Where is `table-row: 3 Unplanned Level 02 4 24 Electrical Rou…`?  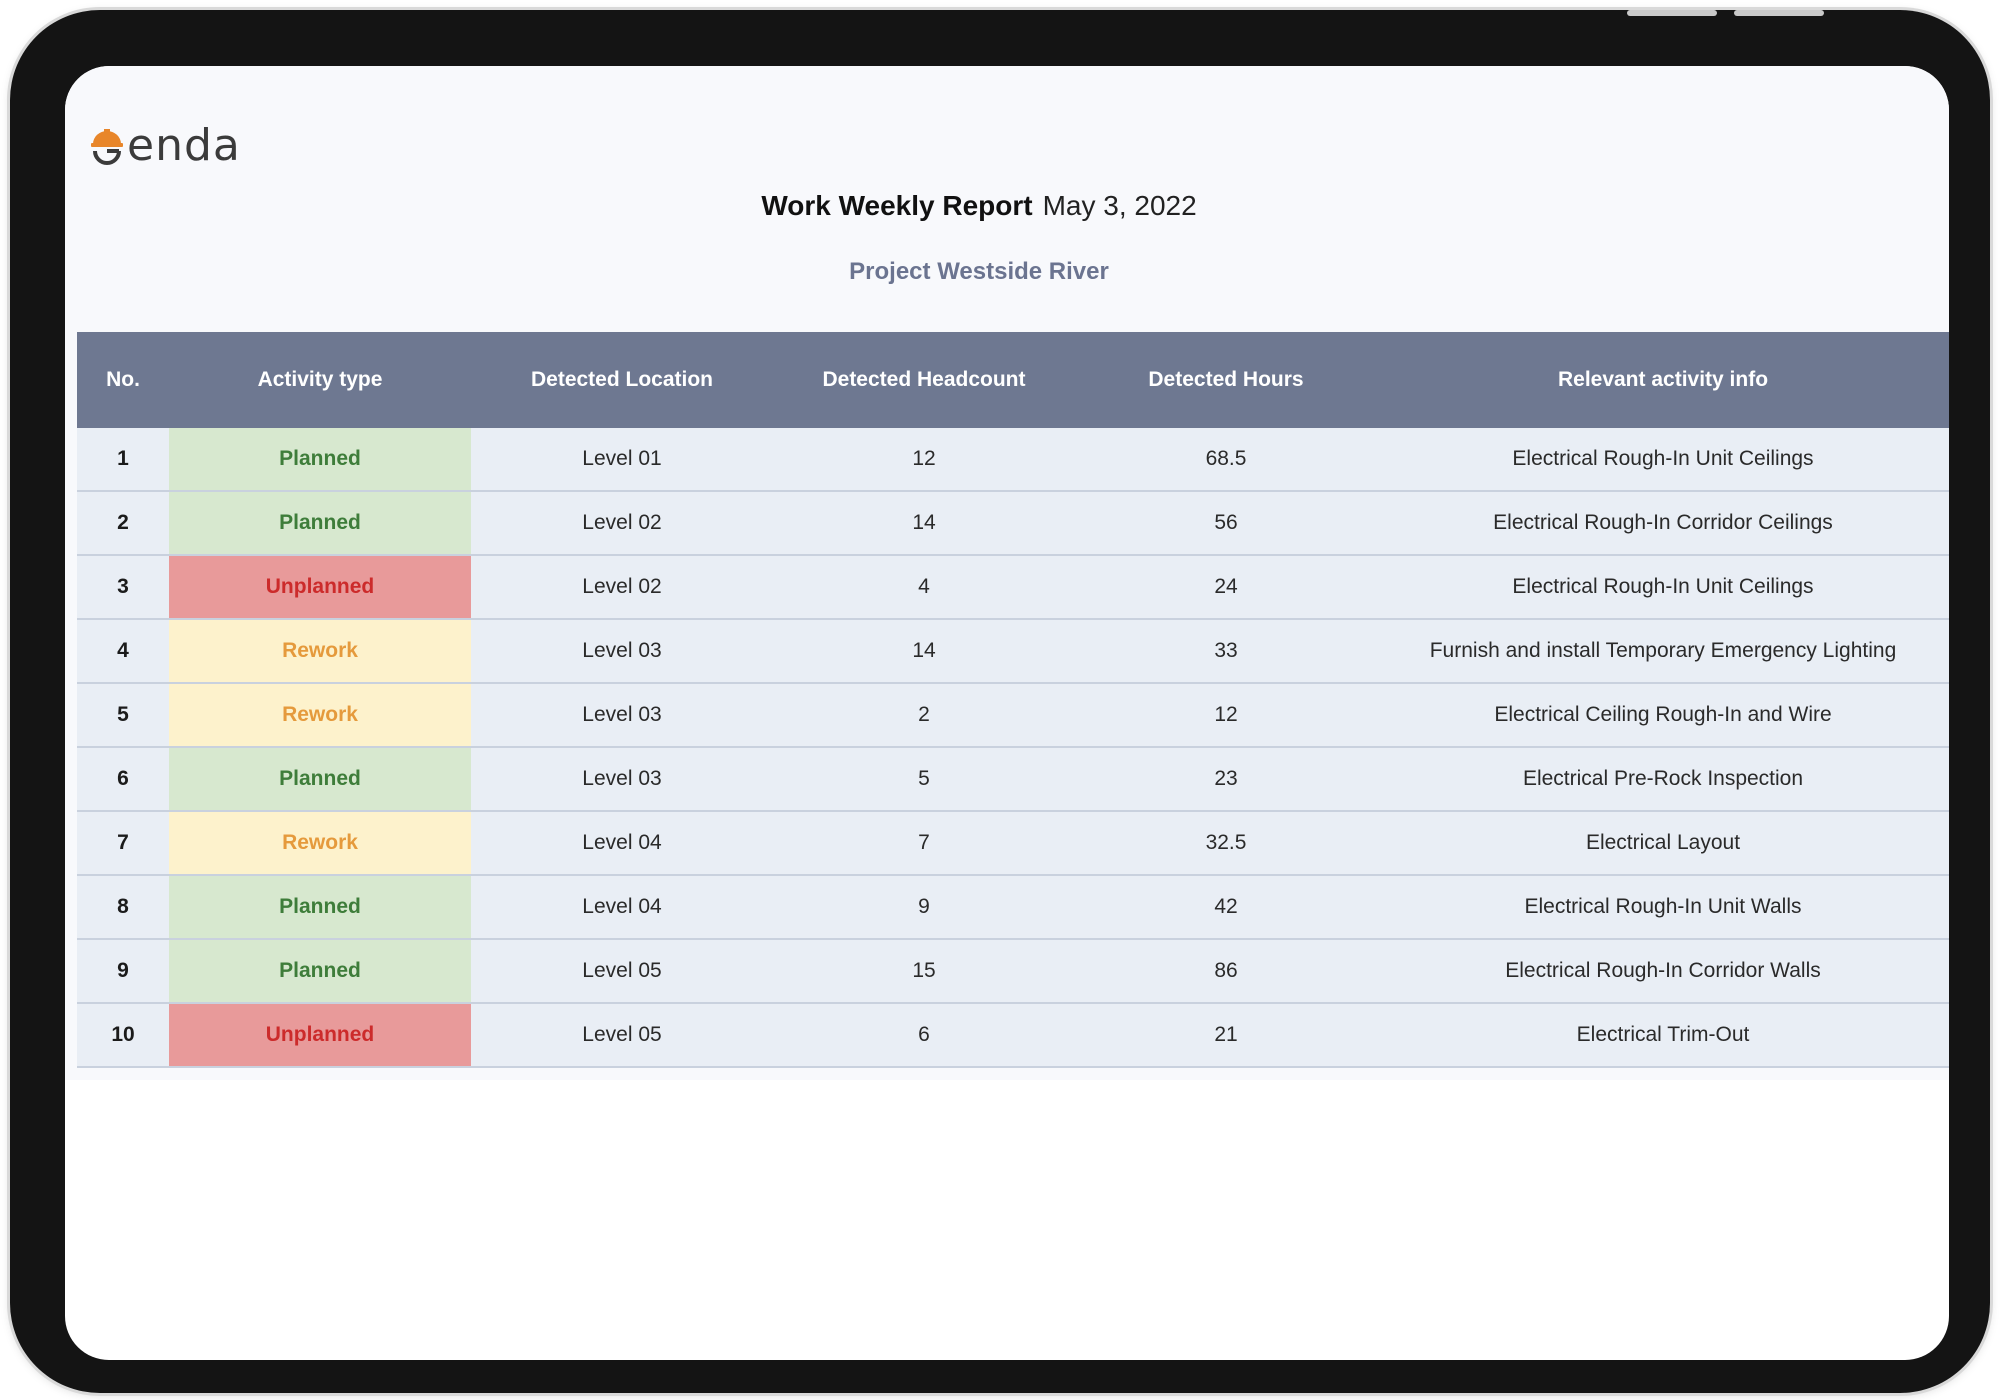 table-row: 3 Unplanned Level 02 4 24 Electrical Rou… is located at coordinates (1013, 587).